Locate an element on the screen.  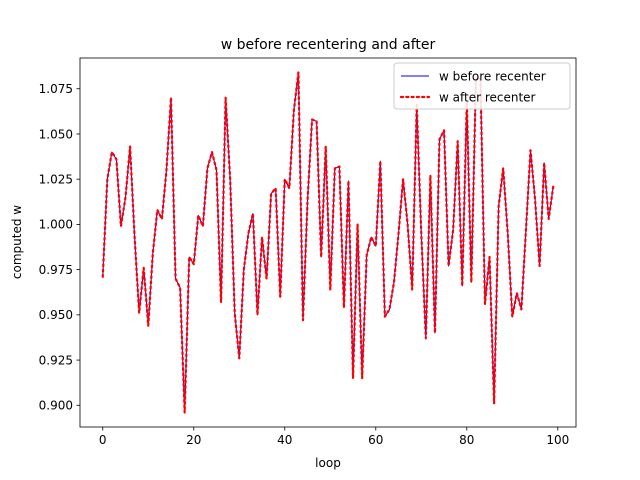
legend-box is located at coordinates (482, 86).